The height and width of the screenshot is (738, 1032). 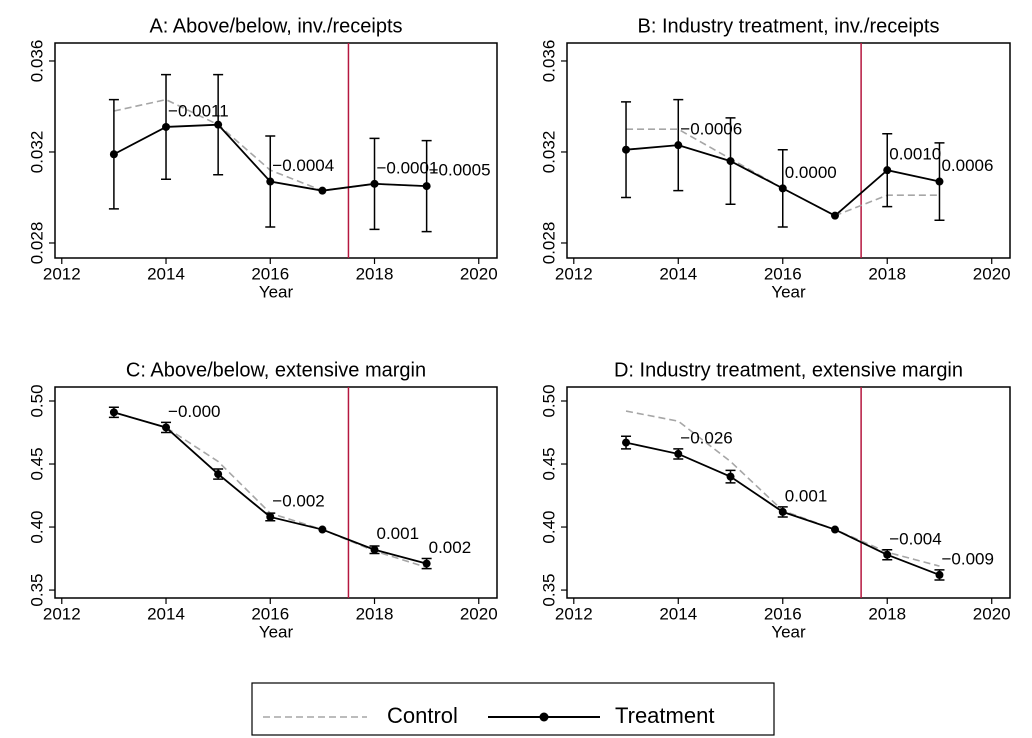 I want to click on control-line, so click(x=270, y=490).